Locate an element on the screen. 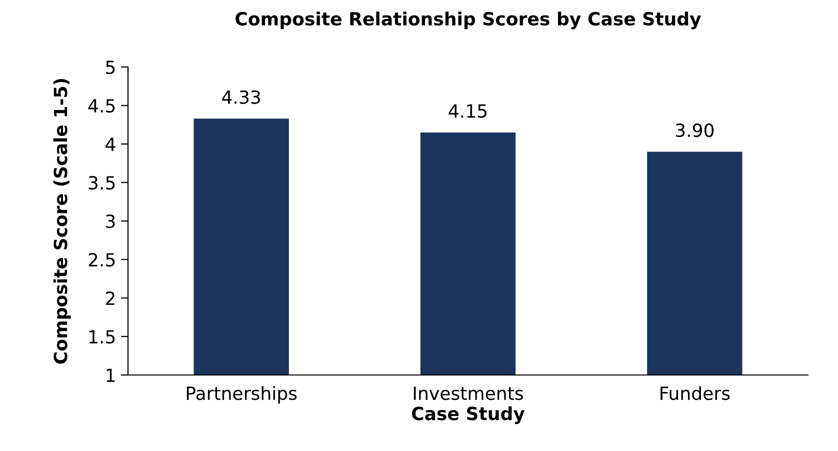 The width and height of the screenshot is (838, 451). y-axis-title: Composite Score (Scale 1-5) is located at coordinates (62, 221).